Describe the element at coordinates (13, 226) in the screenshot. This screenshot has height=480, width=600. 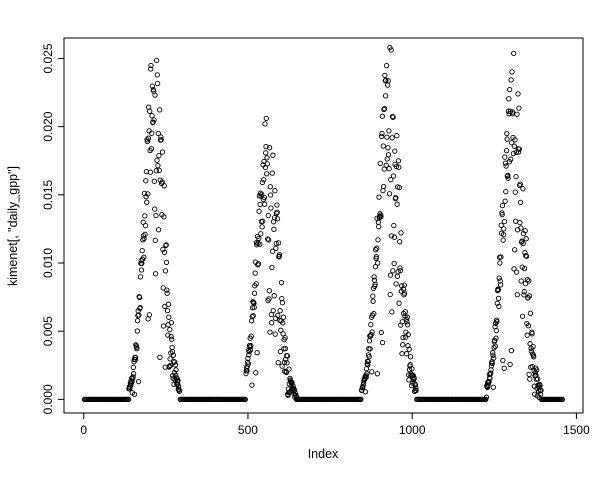
I see `y-axis-label: kimenet[, "daily_gpp"]` at that location.